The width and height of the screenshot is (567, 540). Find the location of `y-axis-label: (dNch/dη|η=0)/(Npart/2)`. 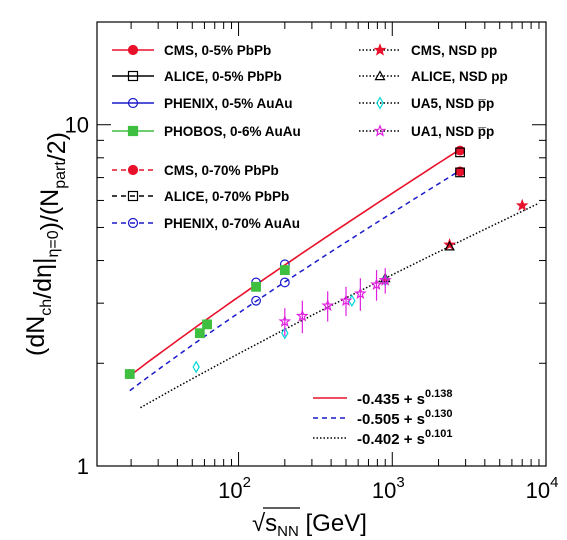

y-axis-label: (dNch/dη|η=0)/(Npart/2) is located at coordinates (46, 244).